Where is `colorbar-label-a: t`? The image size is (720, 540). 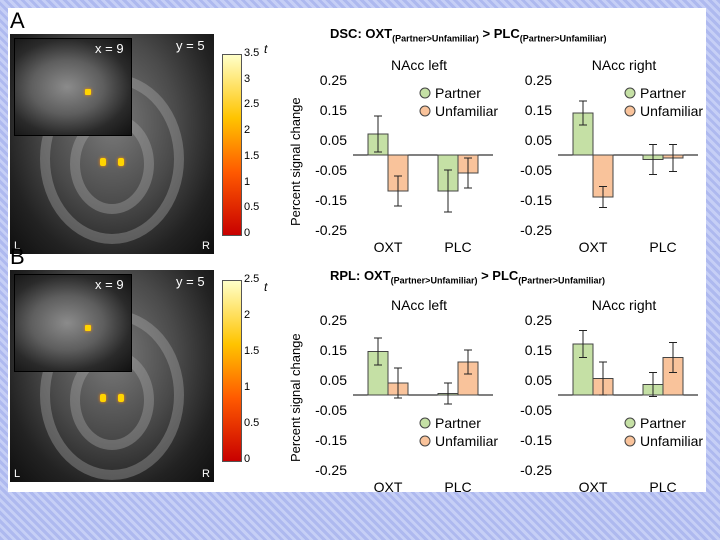
colorbar-label-a: t is located at coordinates (266, 49).